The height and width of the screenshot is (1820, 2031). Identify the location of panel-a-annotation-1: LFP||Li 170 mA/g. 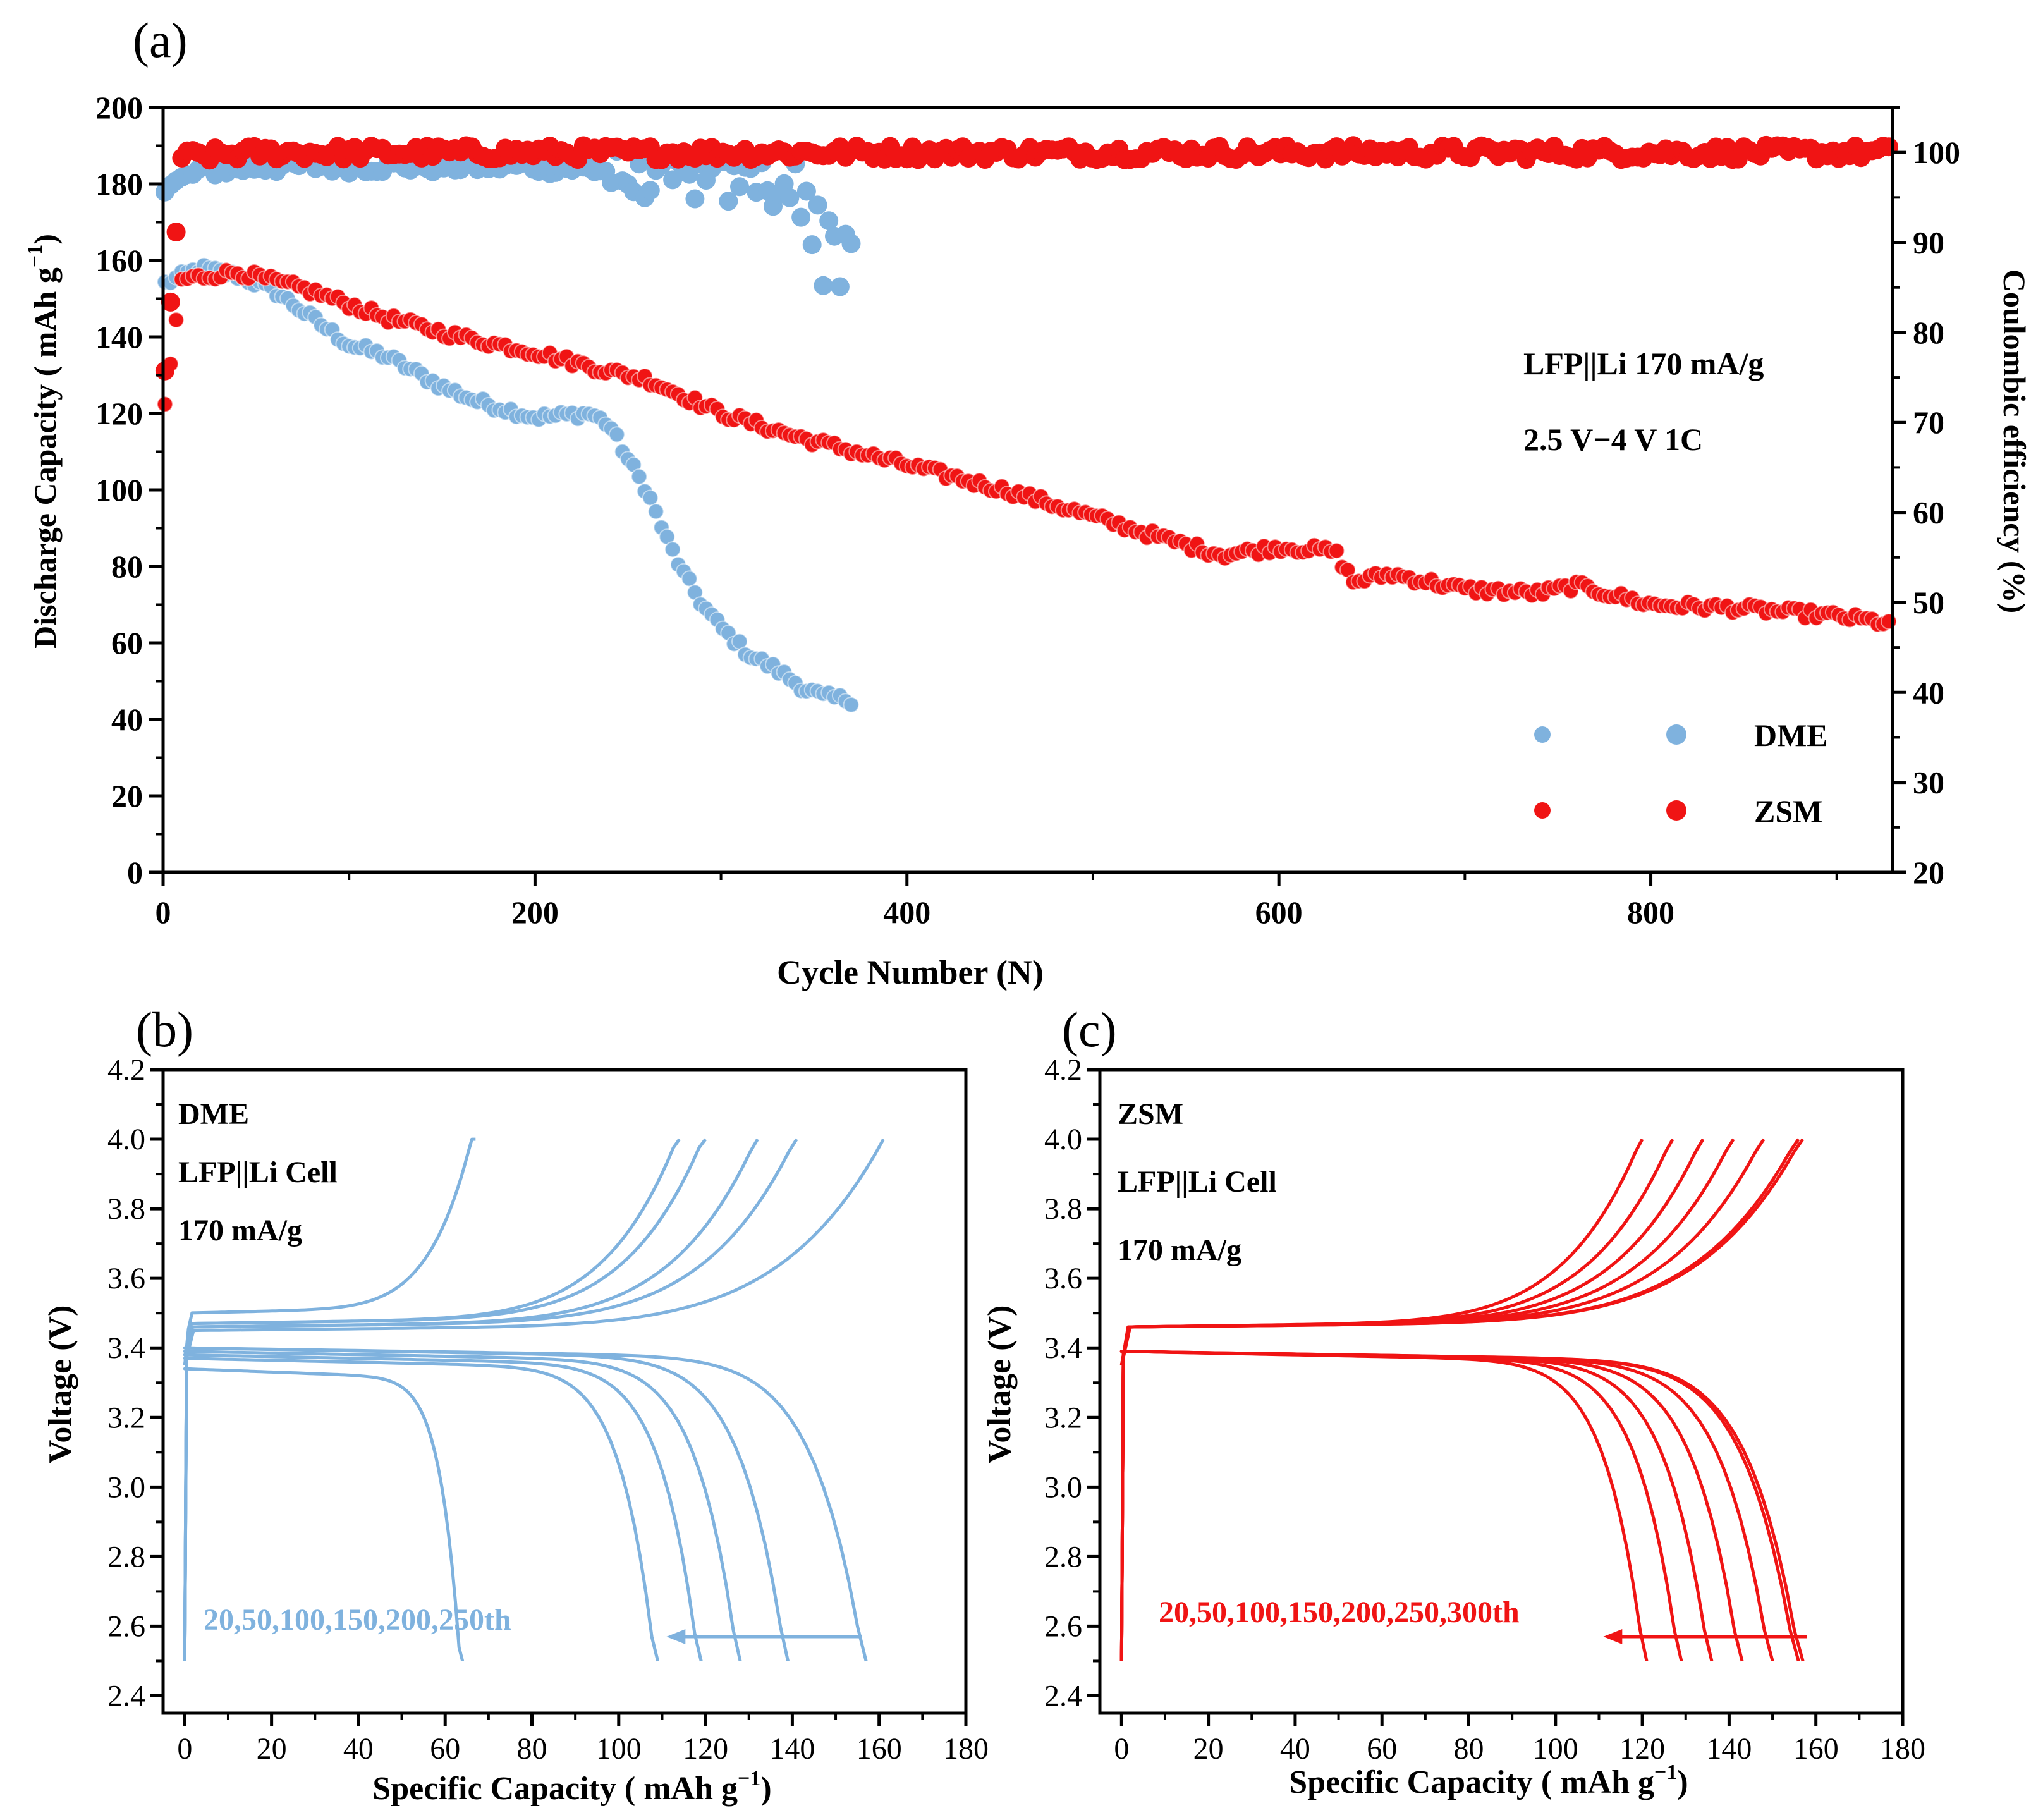
(1644, 363).